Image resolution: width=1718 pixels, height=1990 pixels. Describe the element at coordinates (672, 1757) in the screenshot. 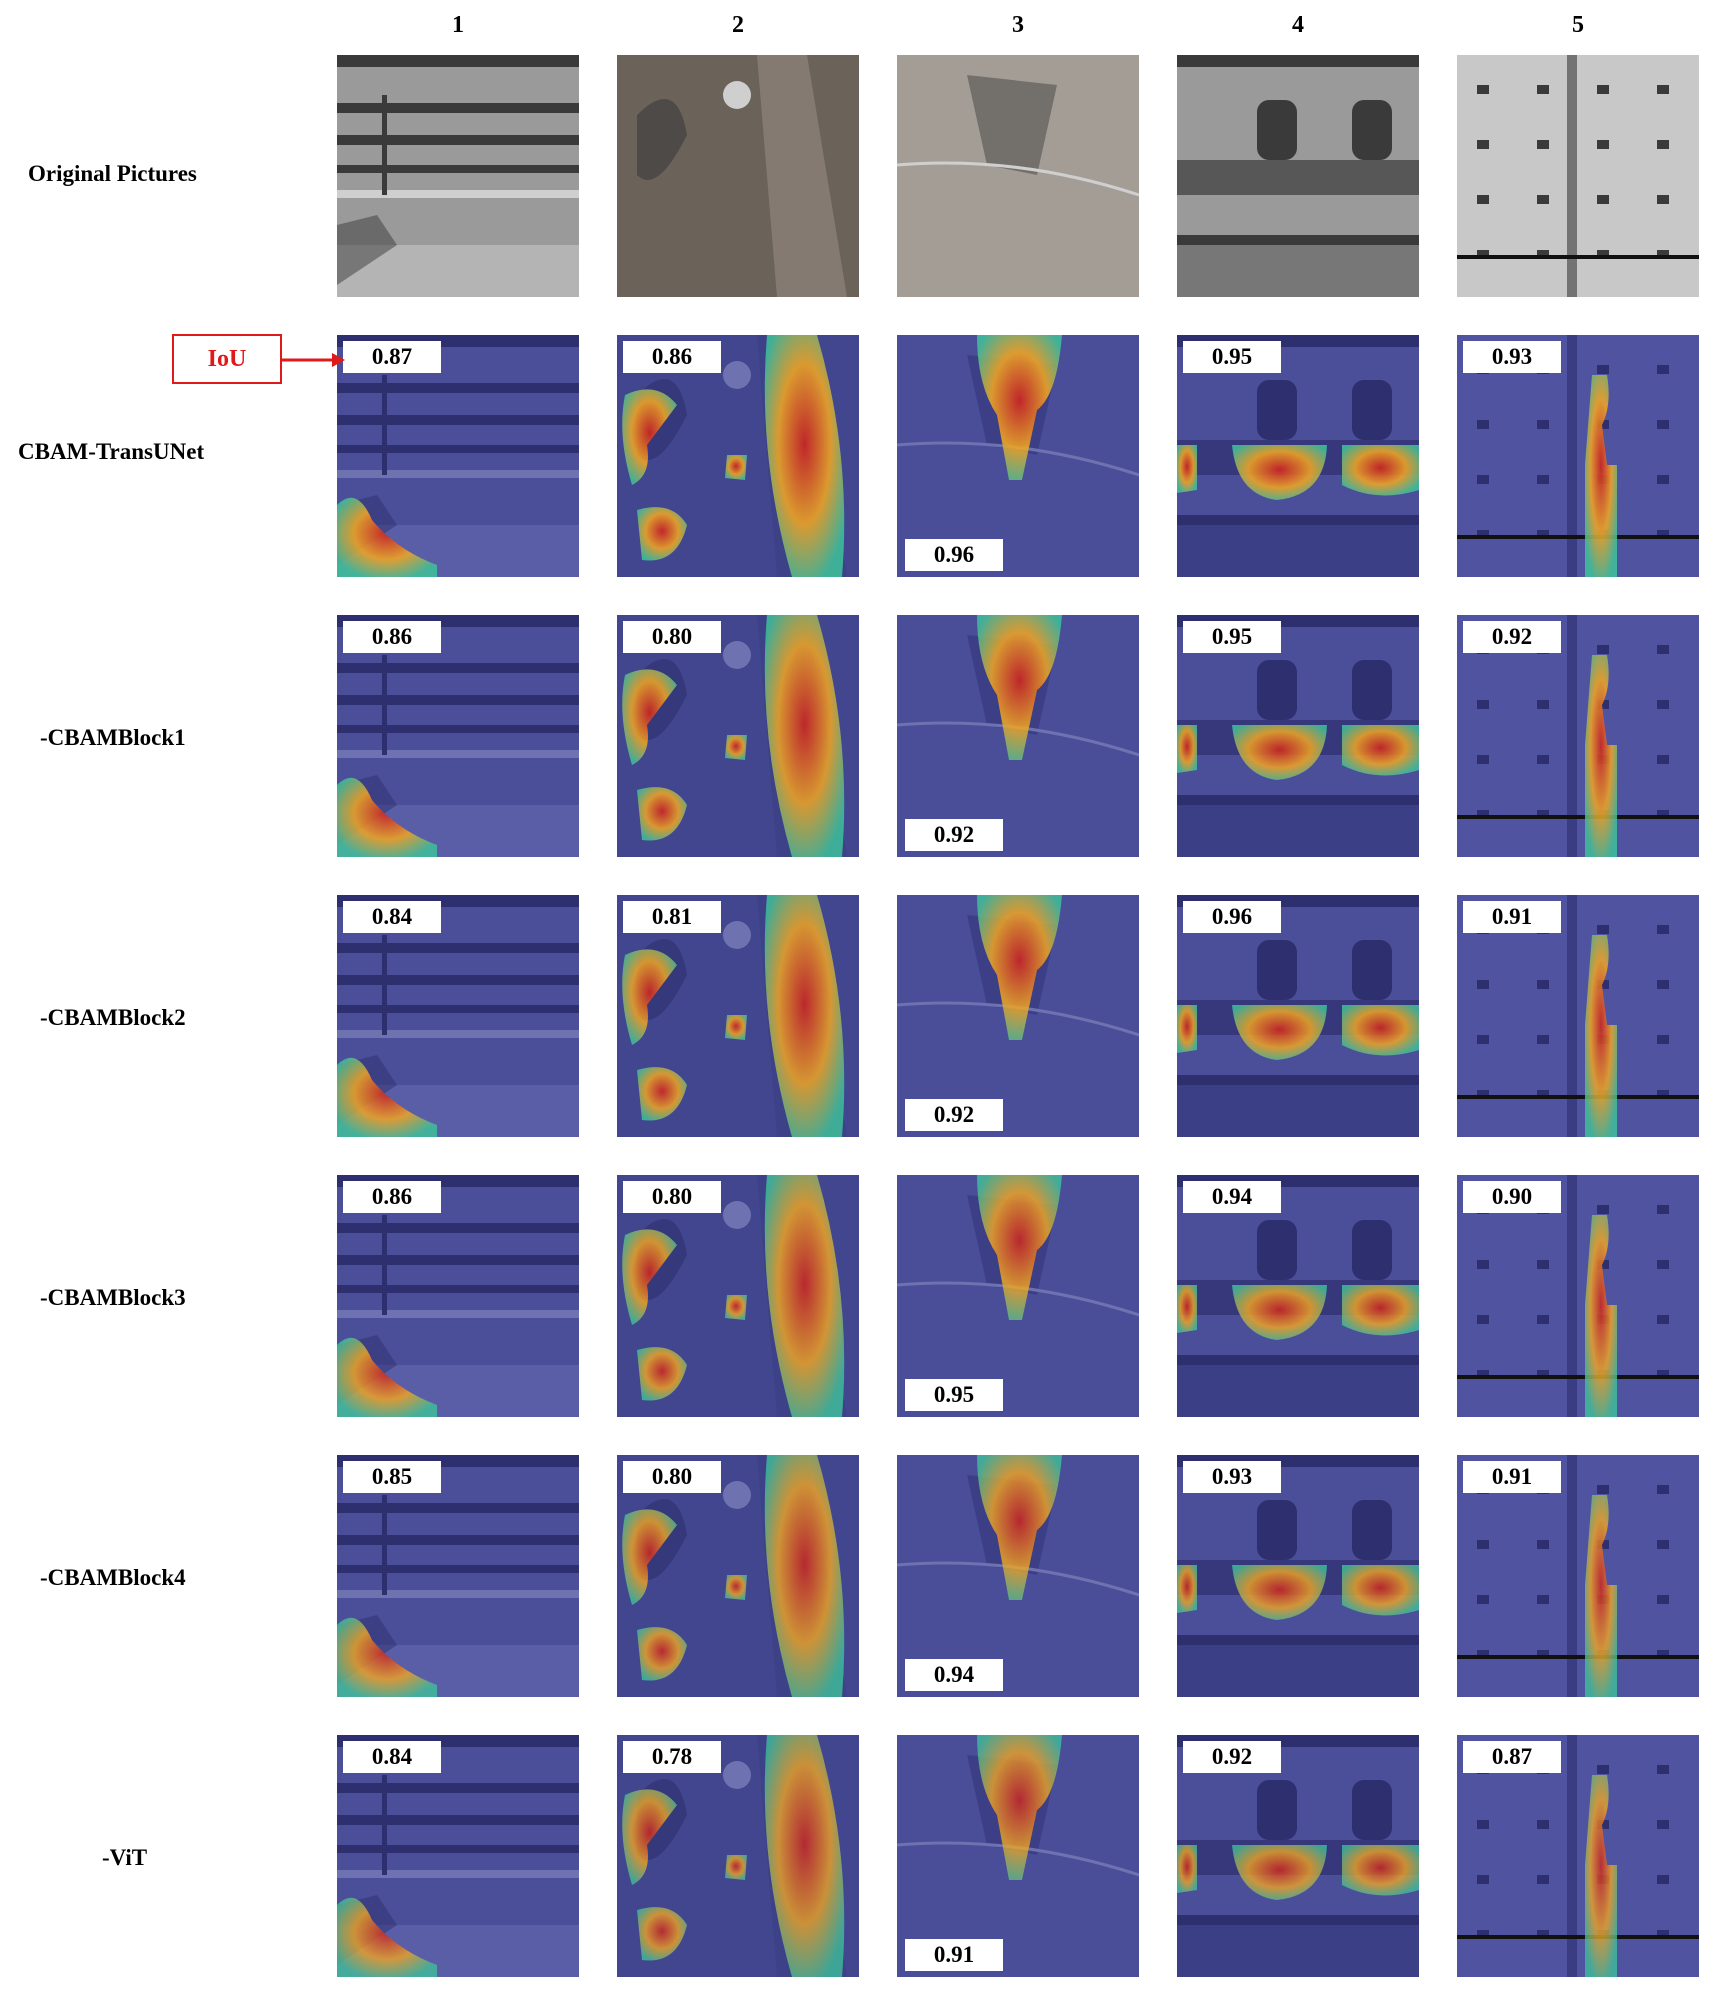

I see `iou-value: 0.78` at that location.